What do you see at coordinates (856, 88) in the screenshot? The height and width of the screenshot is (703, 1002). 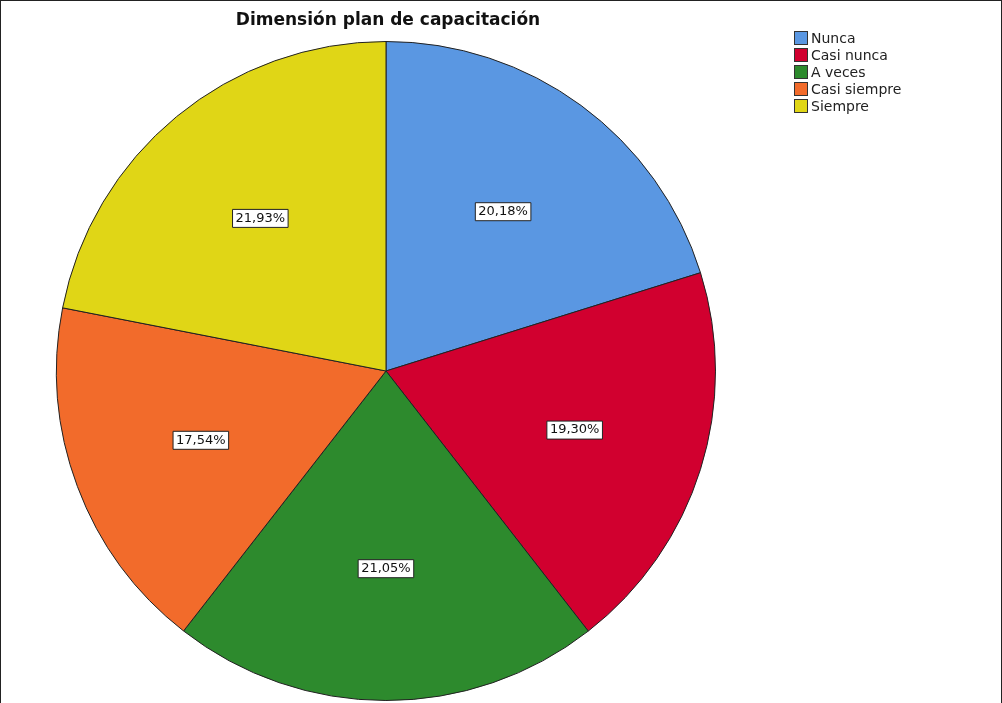 I see `legend-label: Casi siempre` at bounding box center [856, 88].